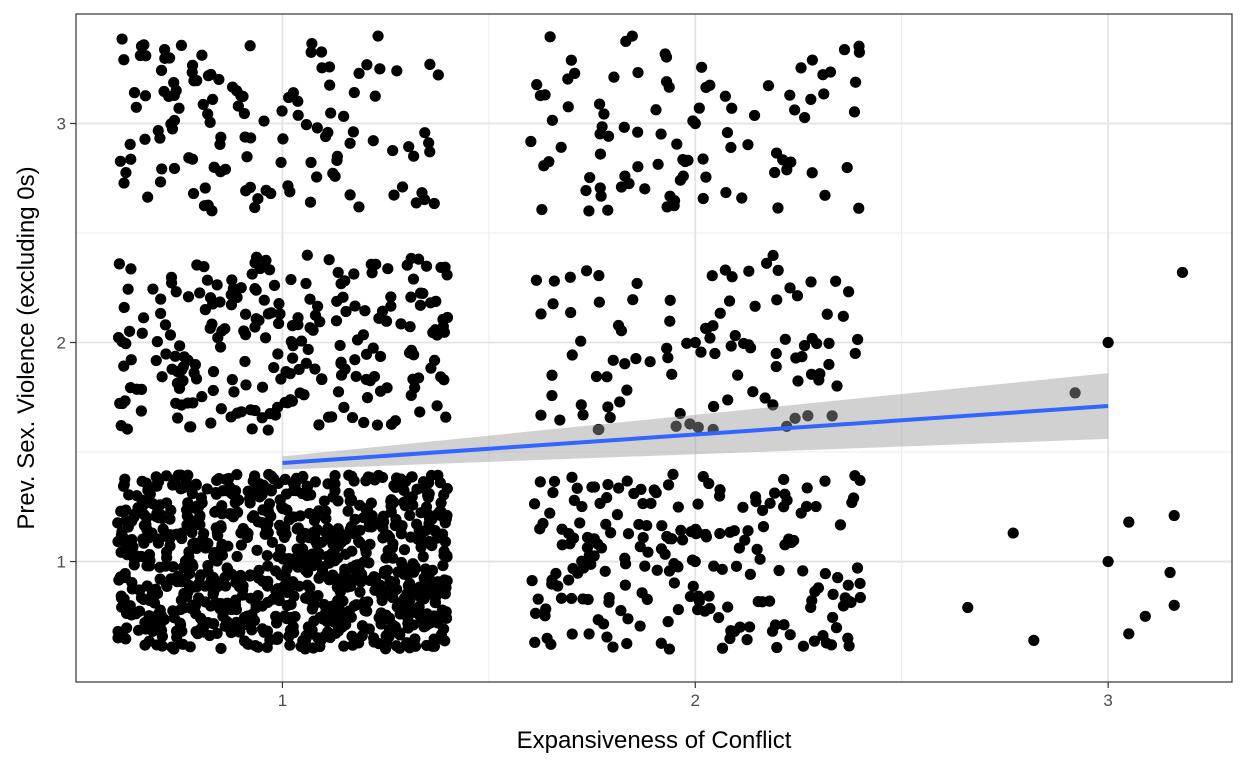 This screenshot has width=1248, height=768. I want to click on confidence-band, so click(695, 421).